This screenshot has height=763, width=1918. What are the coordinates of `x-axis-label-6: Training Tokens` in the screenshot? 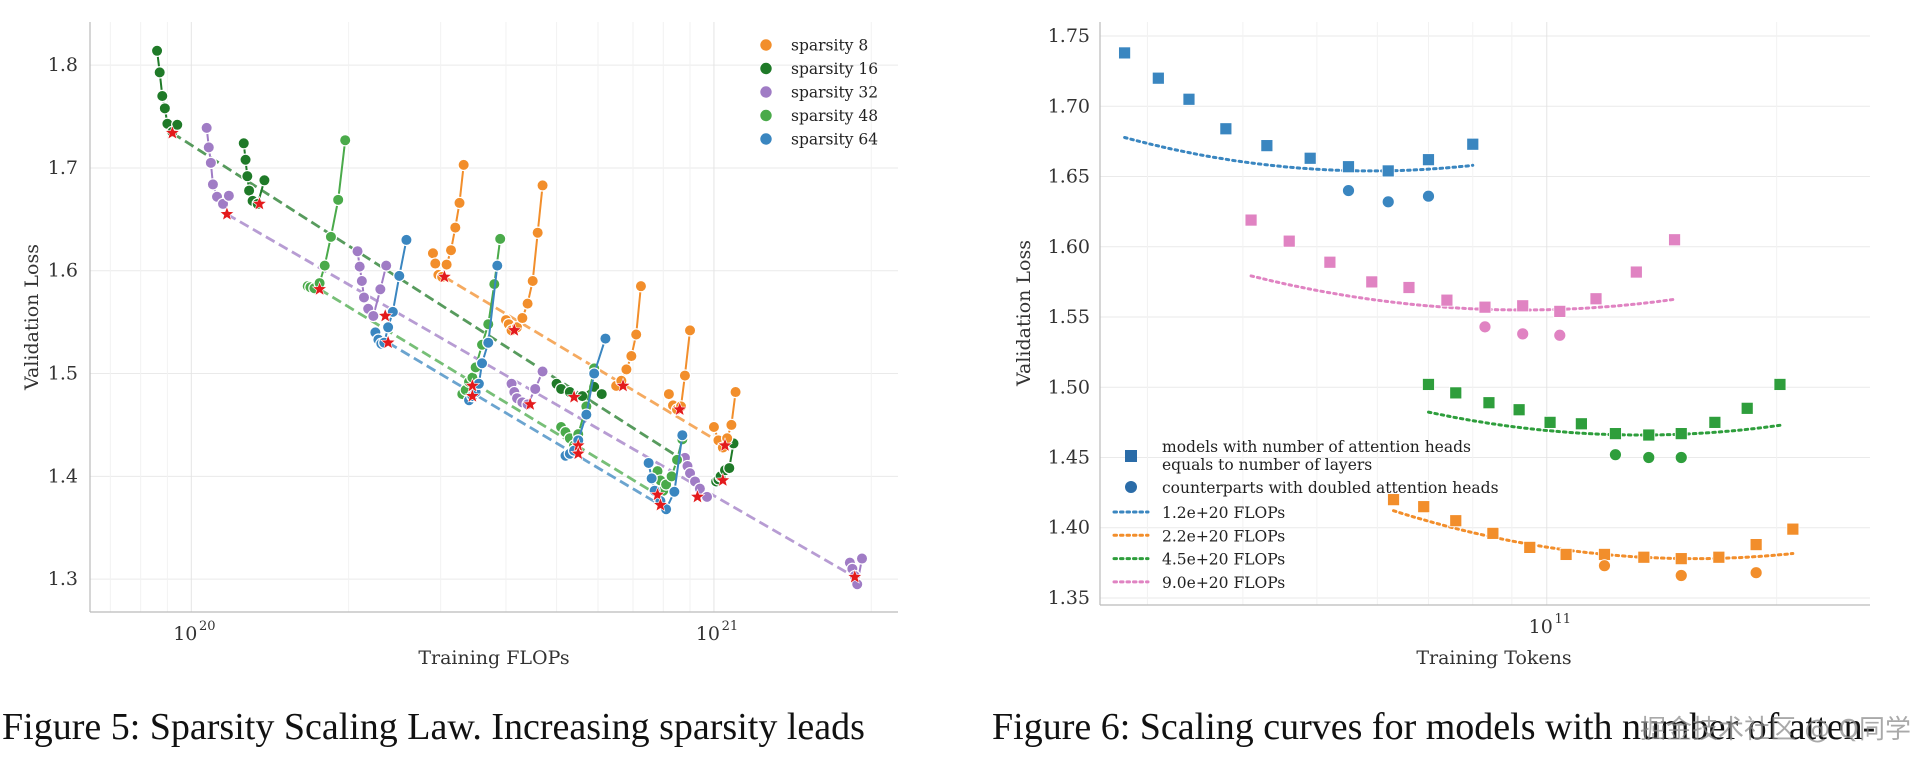 It's located at (1493, 658).